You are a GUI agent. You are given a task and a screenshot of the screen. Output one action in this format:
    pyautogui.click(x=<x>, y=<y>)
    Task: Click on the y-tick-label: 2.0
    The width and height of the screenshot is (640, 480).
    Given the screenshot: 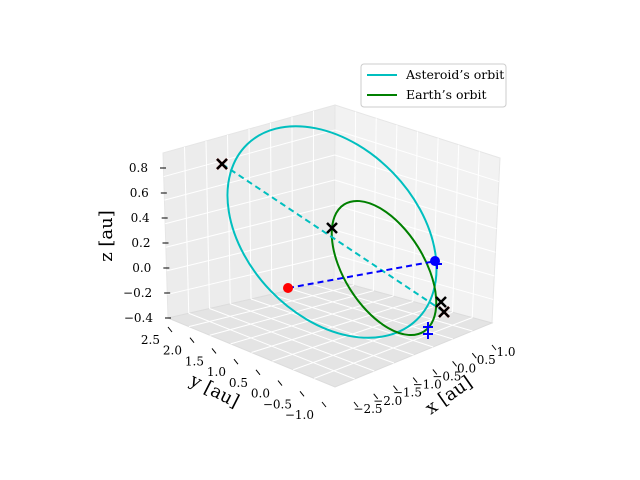 What is the action you would take?
    pyautogui.click(x=172, y=351)
    